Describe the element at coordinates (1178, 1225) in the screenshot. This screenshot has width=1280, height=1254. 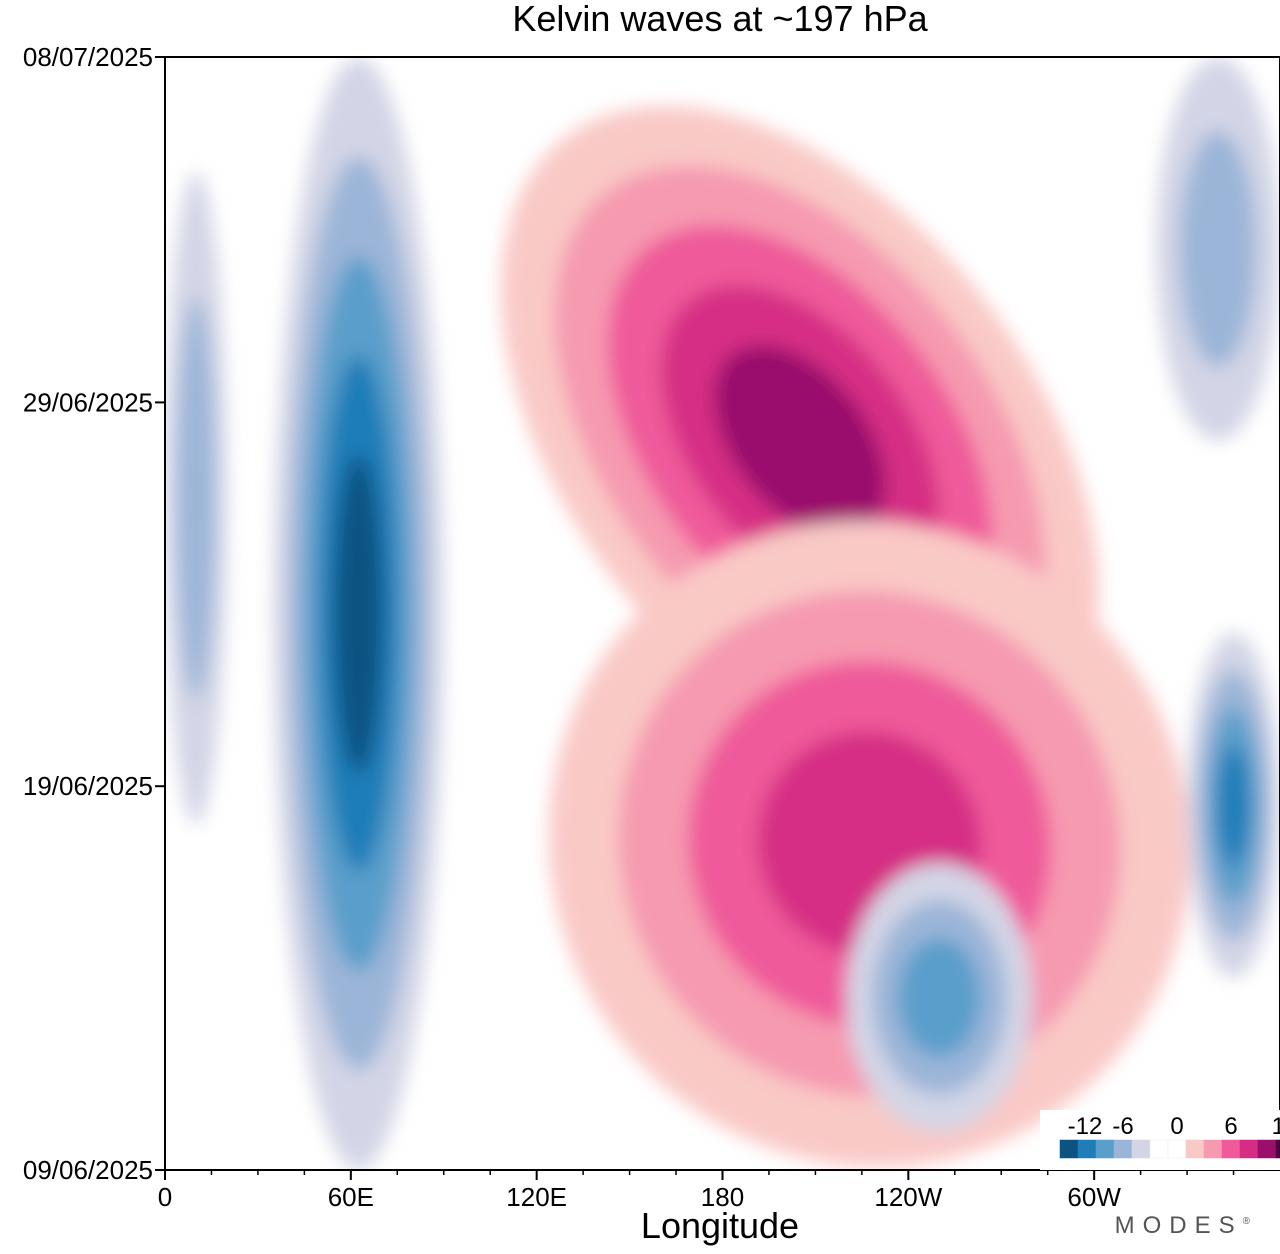
I see `brand-text: MODES` at that location.